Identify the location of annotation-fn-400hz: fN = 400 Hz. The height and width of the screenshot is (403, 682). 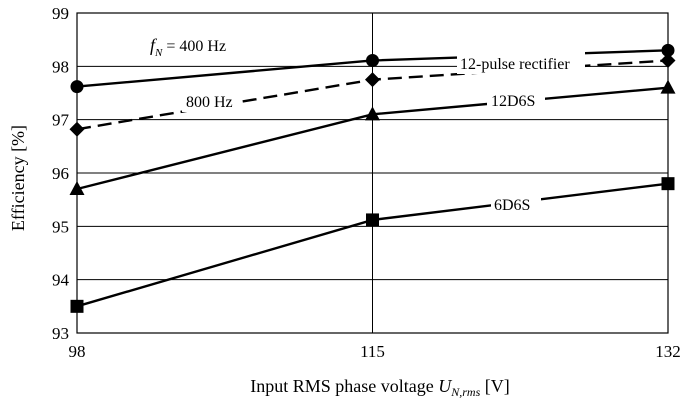
(194, 46).